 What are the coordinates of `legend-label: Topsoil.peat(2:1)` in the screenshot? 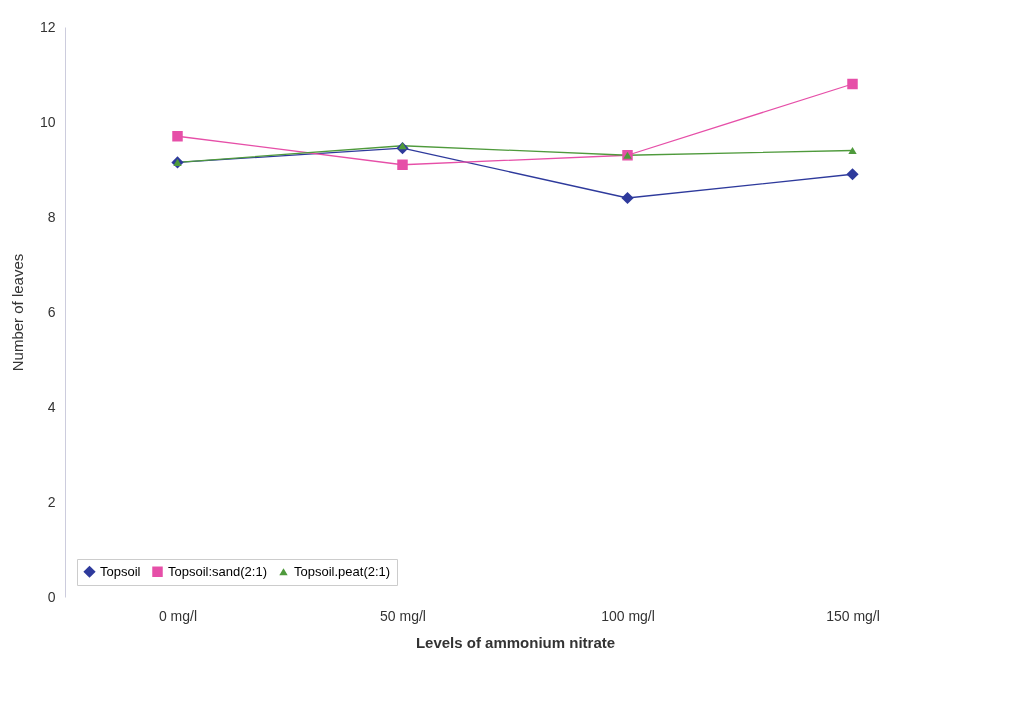 It's located at (342, 571).